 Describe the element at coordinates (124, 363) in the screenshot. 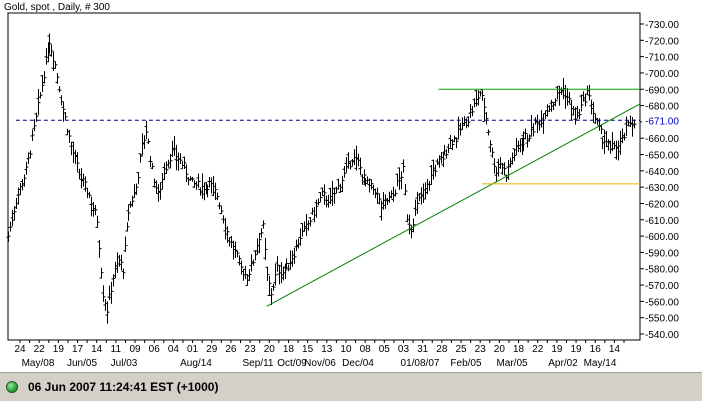

I see `x-period-label: Jul/03` at that location.